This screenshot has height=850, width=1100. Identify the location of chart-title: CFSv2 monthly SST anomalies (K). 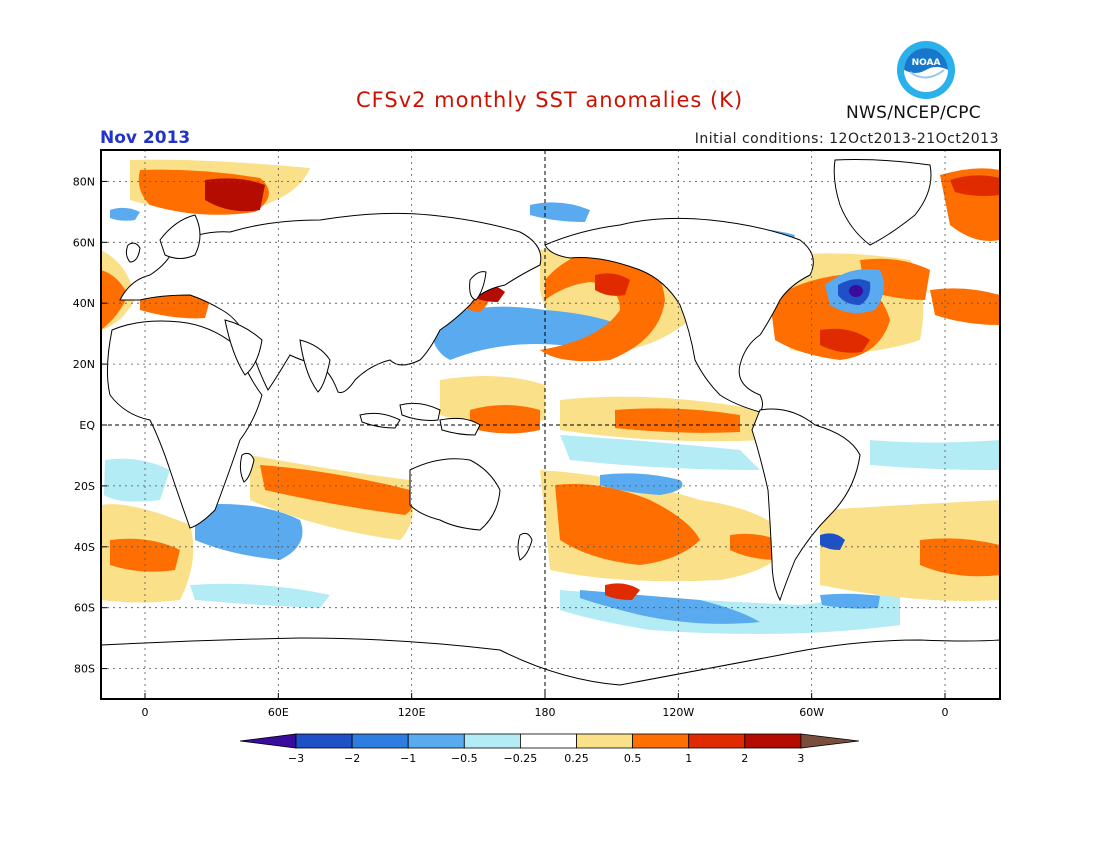
(550, 100).